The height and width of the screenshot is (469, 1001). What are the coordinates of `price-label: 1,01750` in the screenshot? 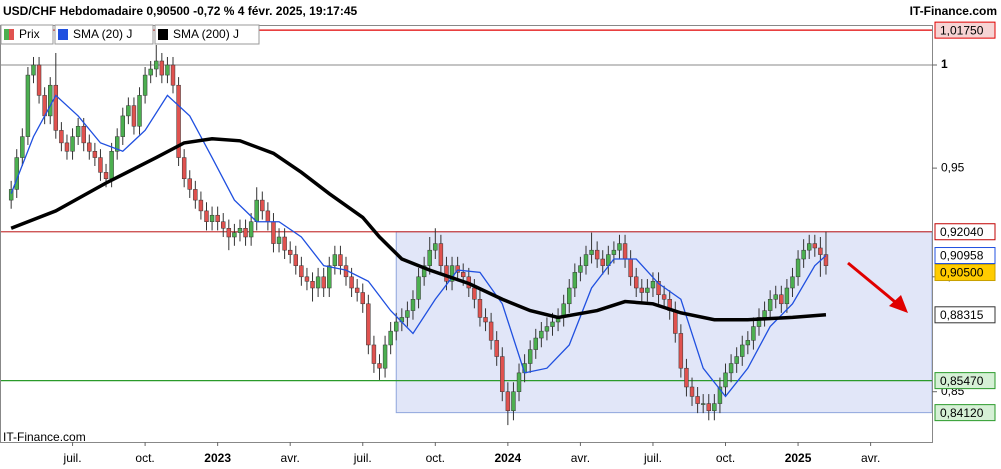 It's located at (962, 30).